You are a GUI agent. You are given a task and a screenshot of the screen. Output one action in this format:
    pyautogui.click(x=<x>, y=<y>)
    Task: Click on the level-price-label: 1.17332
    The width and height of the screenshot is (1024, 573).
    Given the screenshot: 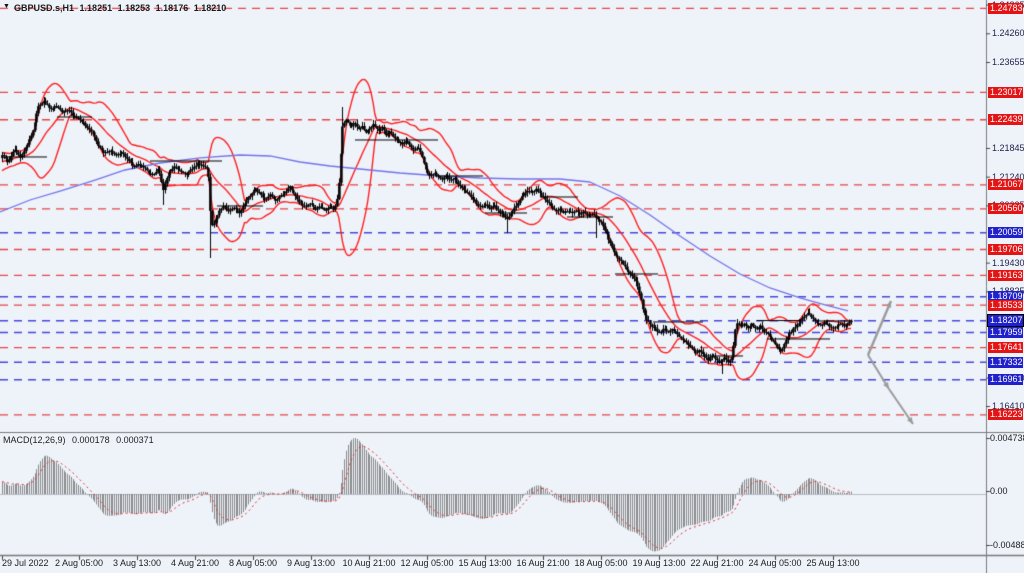 What is the action you would take?
    pyautogui.click(x=1005, y=362)
    